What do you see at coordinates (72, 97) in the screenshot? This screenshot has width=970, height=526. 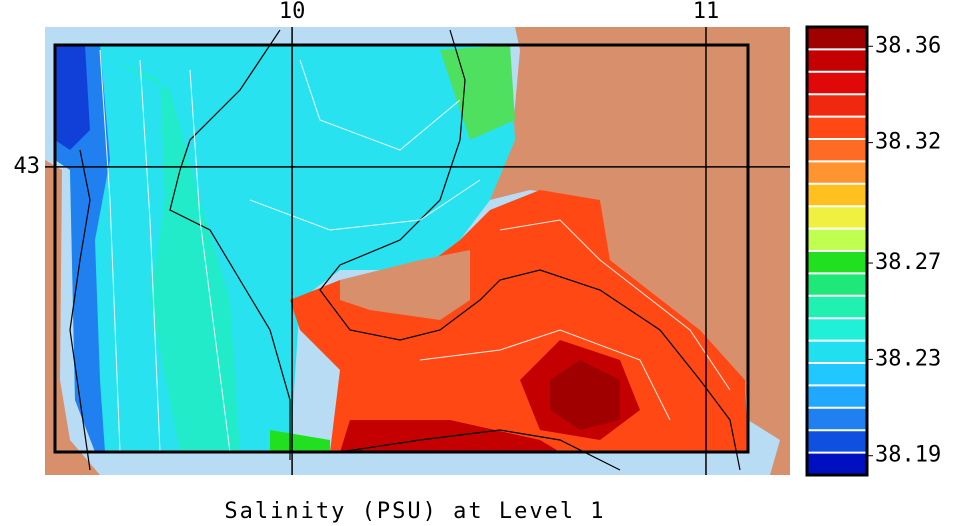 I see `sea-deep-blue` at bounding box center [72, 97].